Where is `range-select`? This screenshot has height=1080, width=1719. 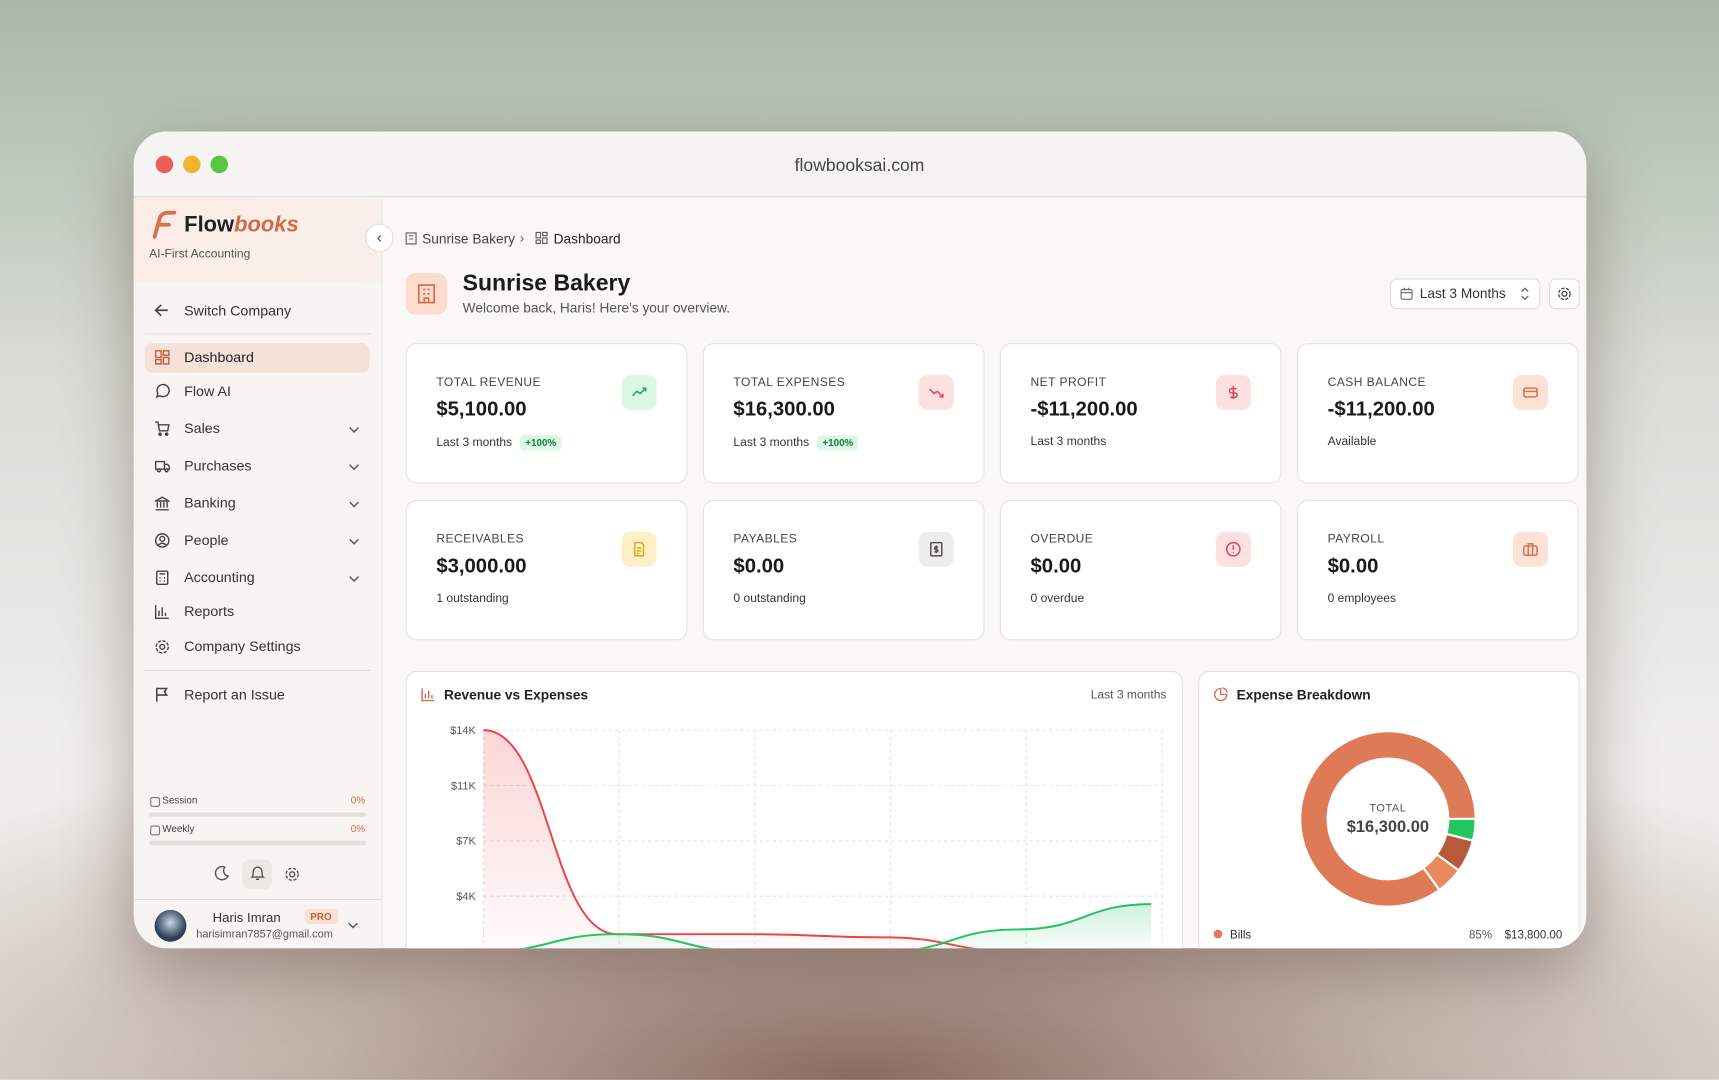
range-select is located at coordinates (1465, 294).